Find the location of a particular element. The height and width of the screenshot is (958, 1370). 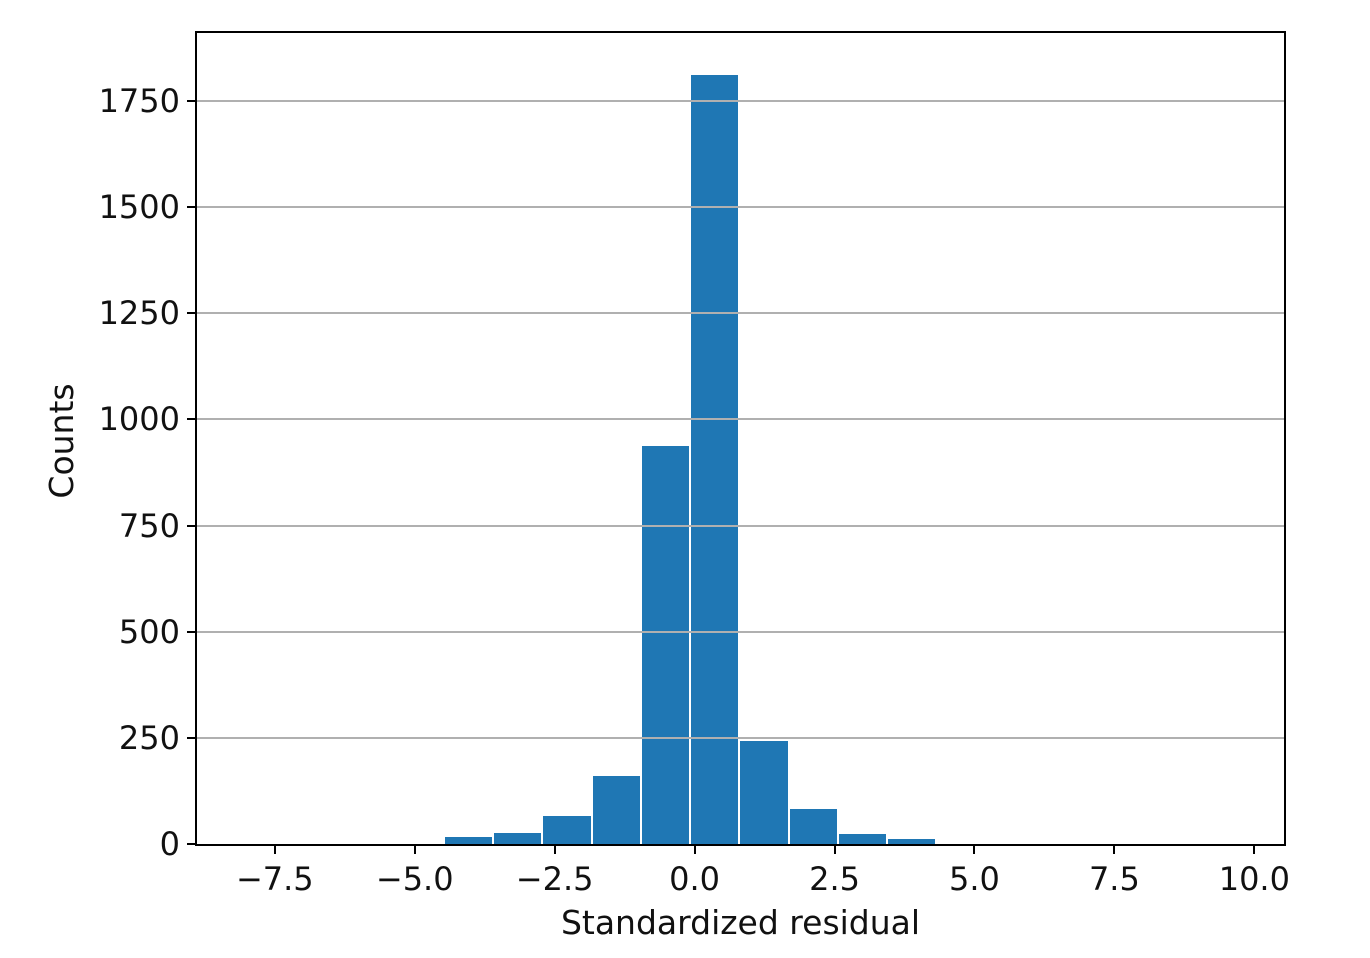

x-tick-label: −2.5 is located at coordinates (554, 879).